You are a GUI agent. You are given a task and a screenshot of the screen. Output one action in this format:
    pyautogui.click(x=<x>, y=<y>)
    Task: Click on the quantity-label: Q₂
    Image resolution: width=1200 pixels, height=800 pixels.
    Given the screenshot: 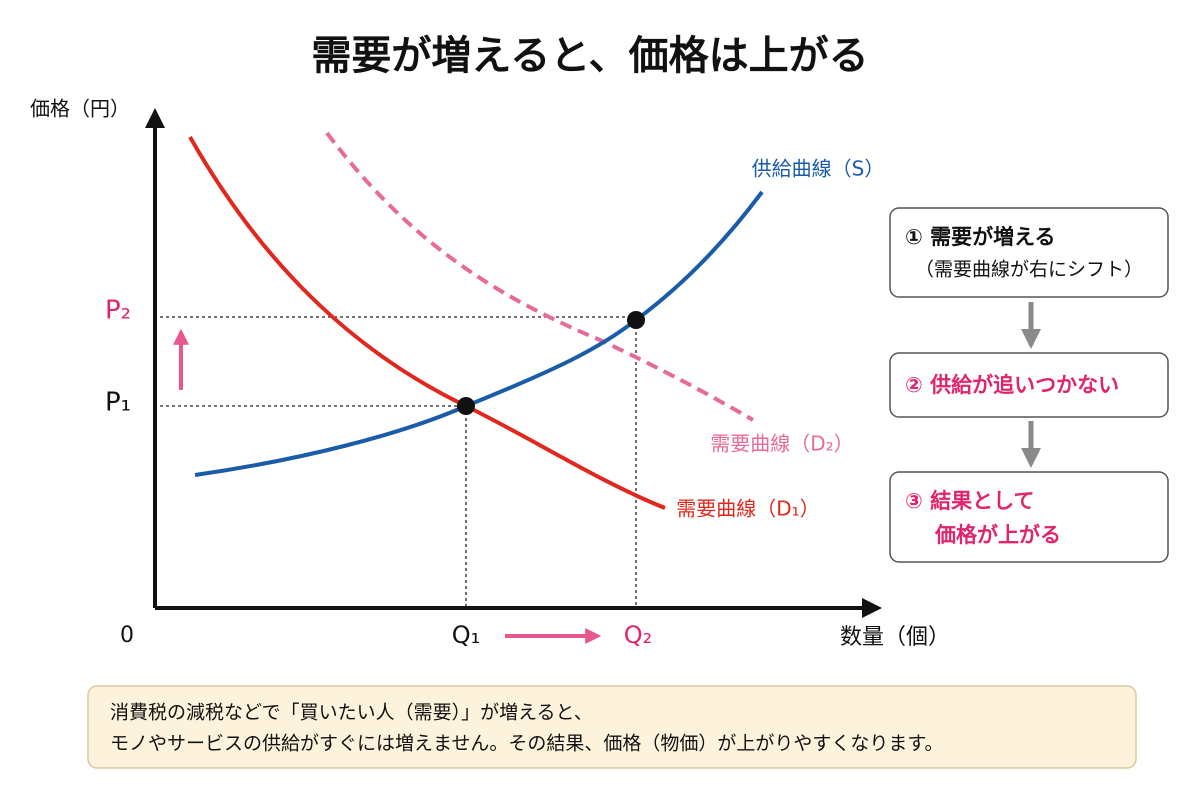 What is the action you would take?
    pyautogui.click(x=638, y=635)
    